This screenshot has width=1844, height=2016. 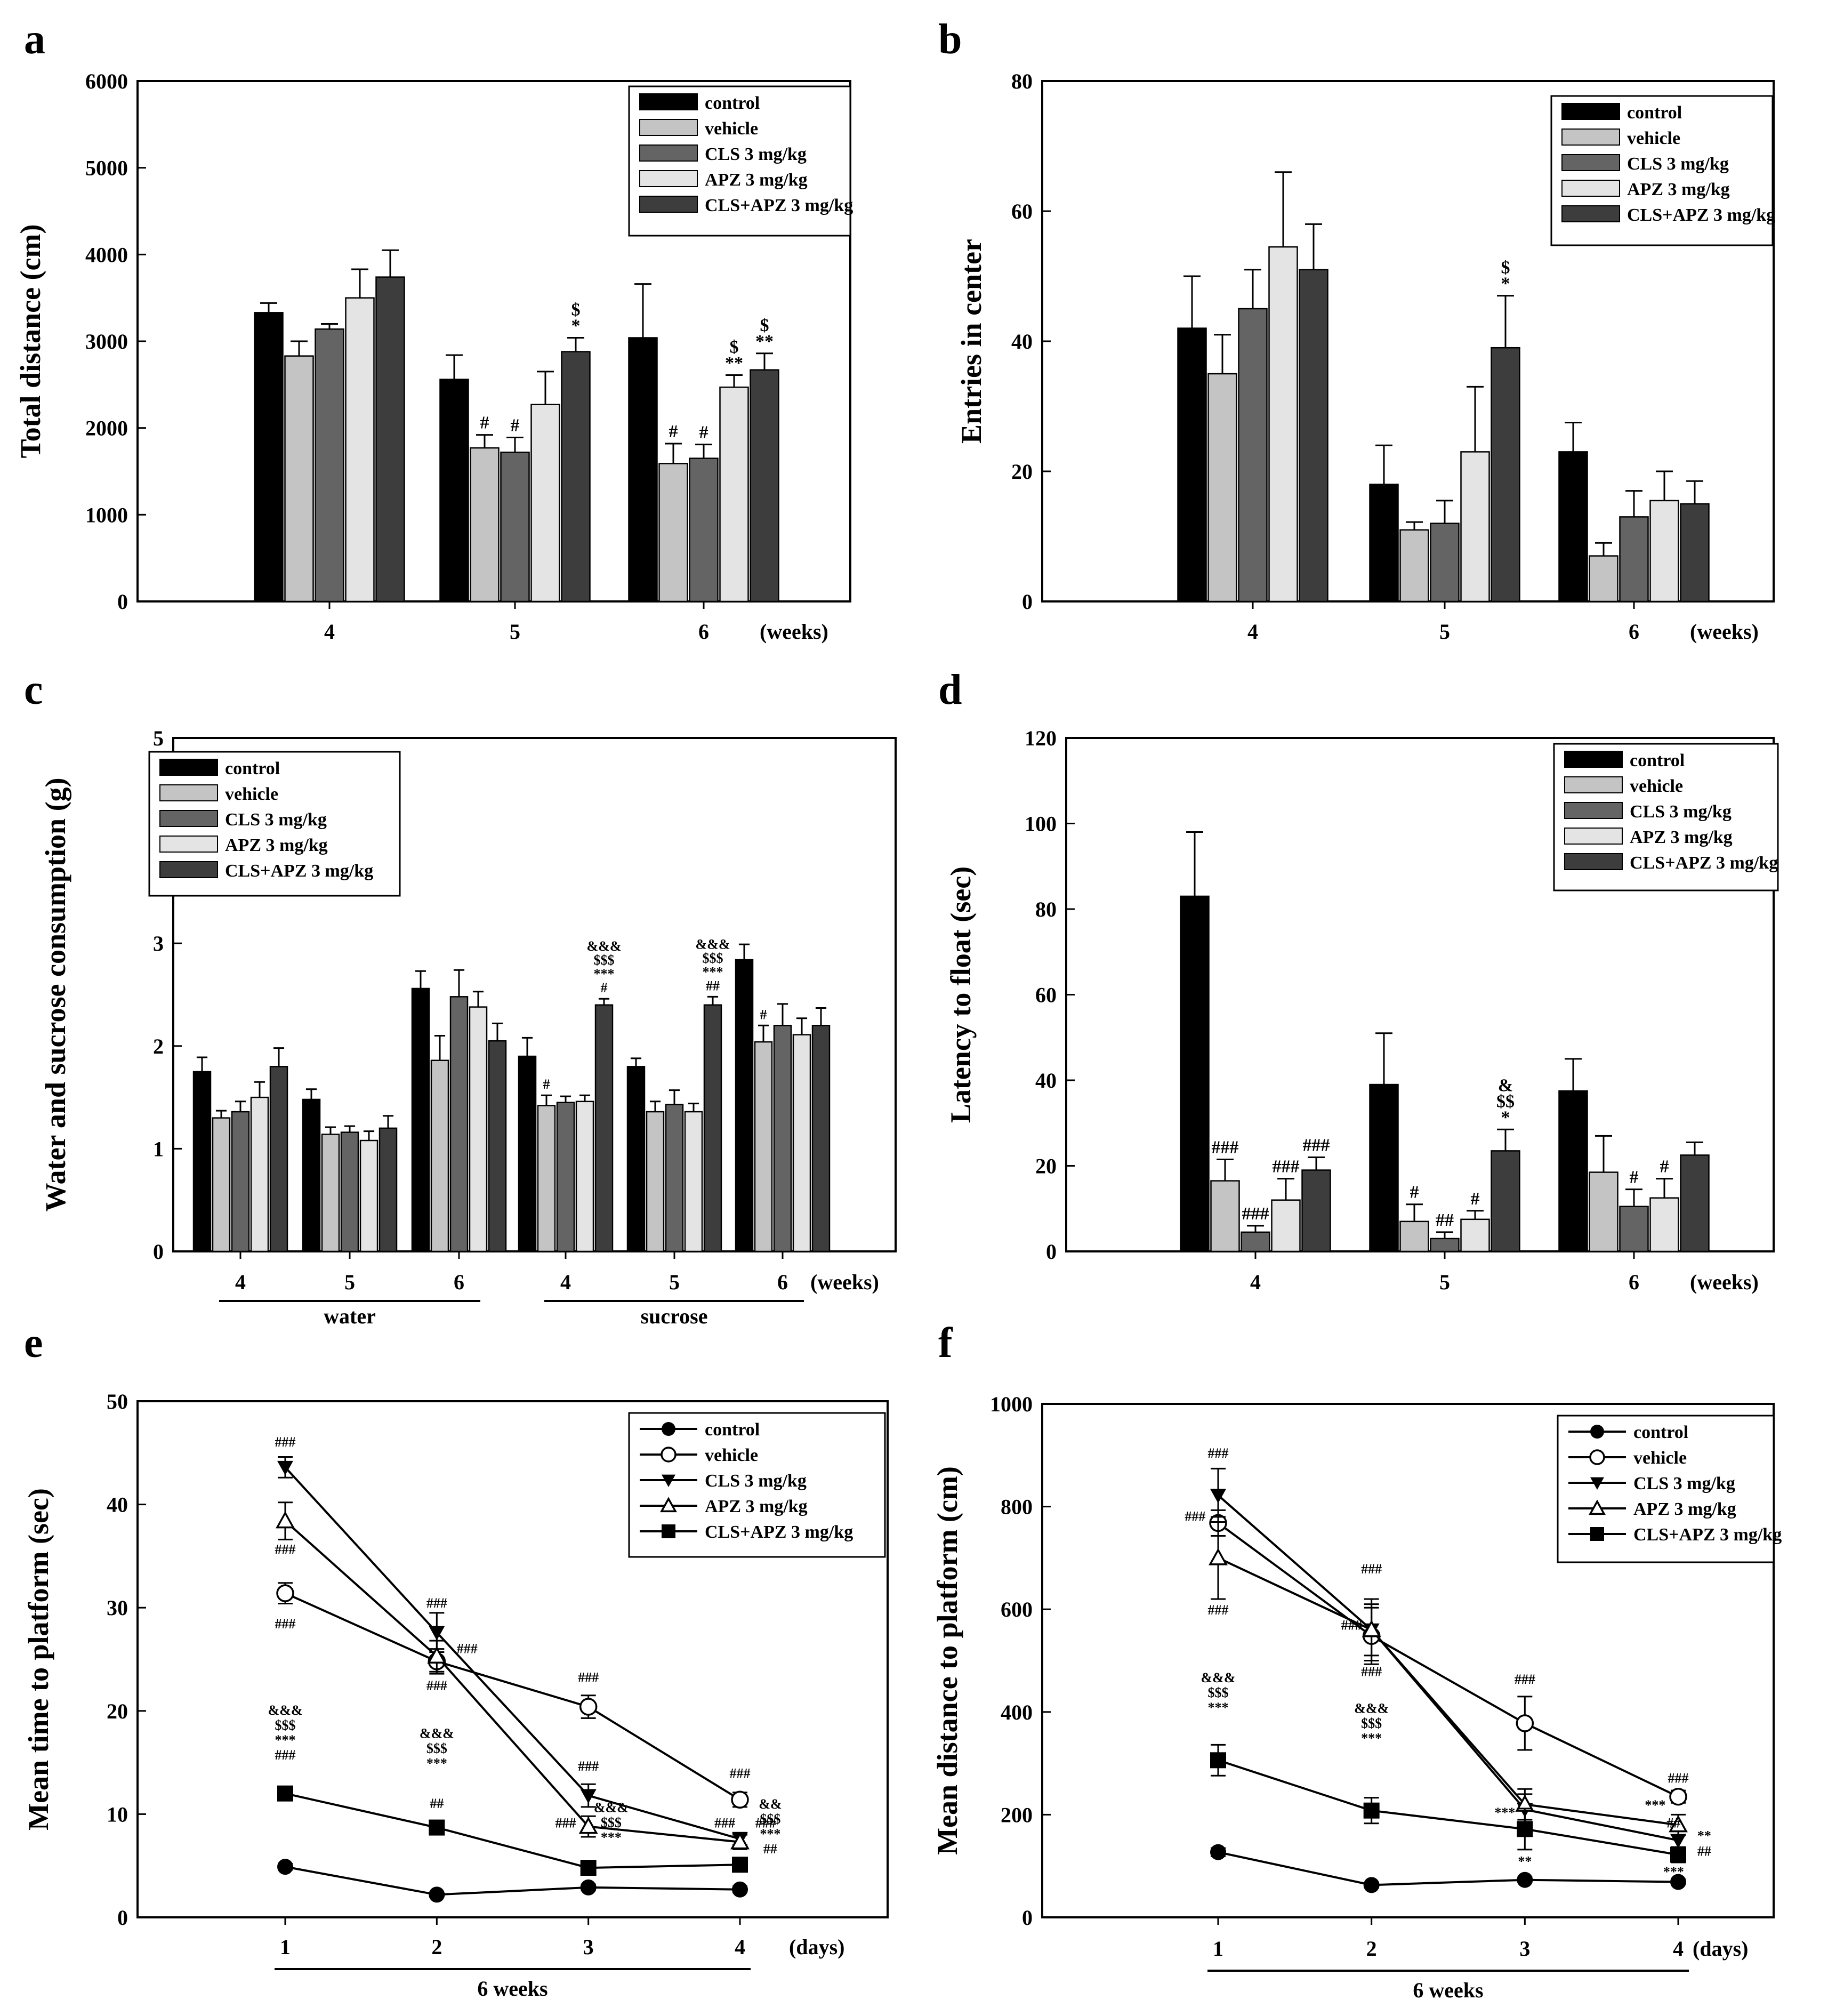 What do you see at coordinates (55, 994) in the screenshot?
I see `y-axis-label: Water and sucrose consumption (g)` at bounding box center [55, 994].